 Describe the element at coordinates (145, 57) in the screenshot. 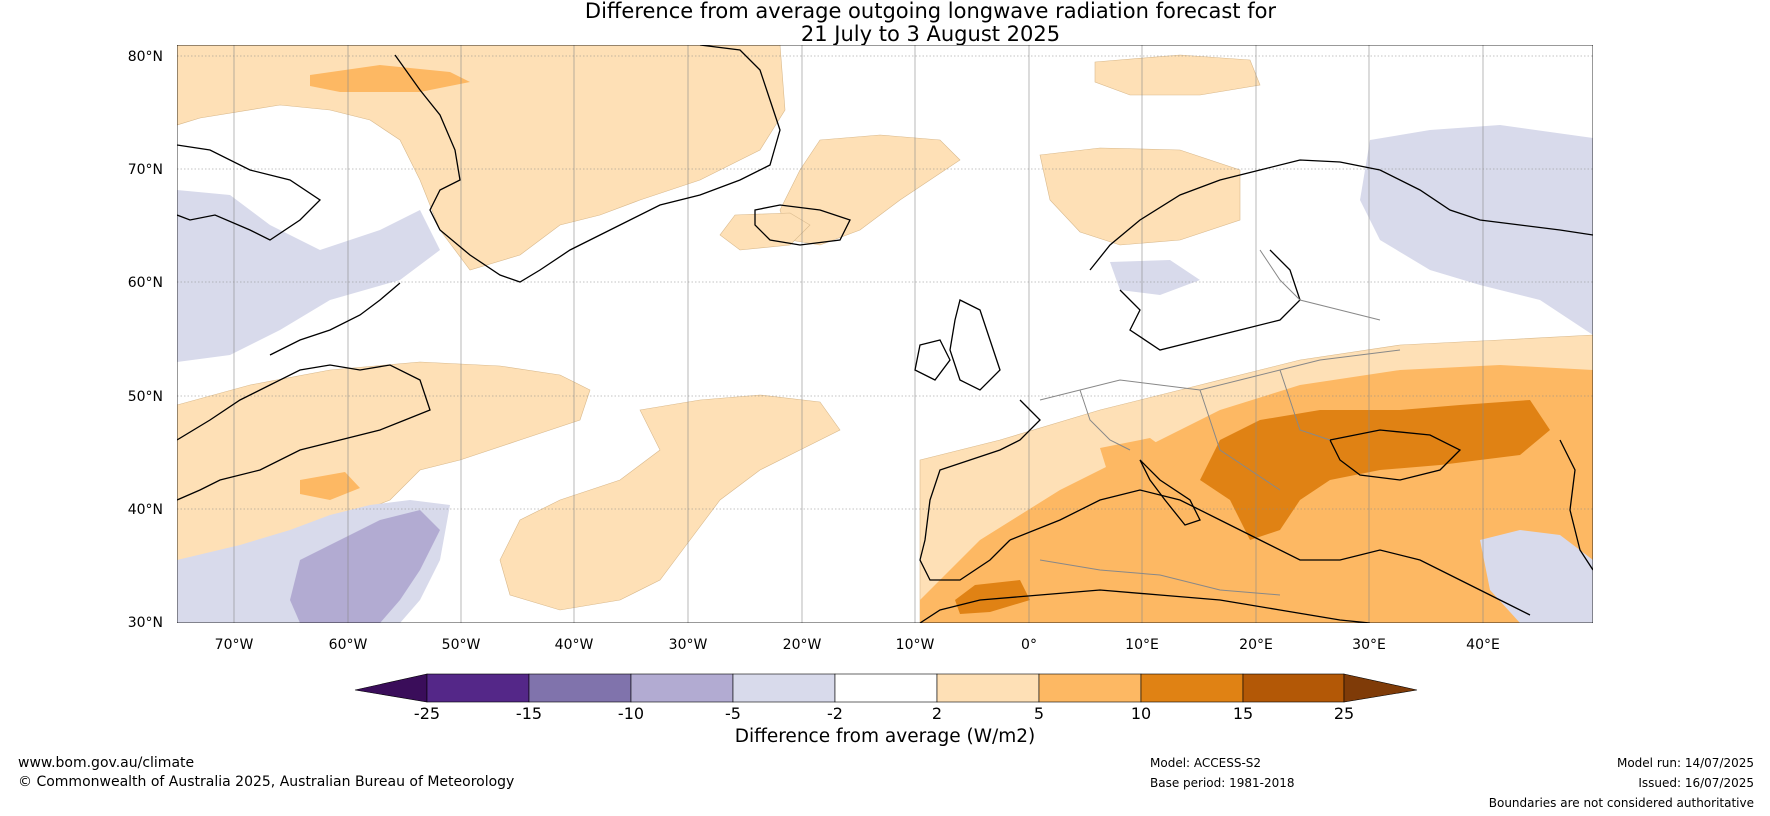

I see `lat-label: 80°N` at that location.